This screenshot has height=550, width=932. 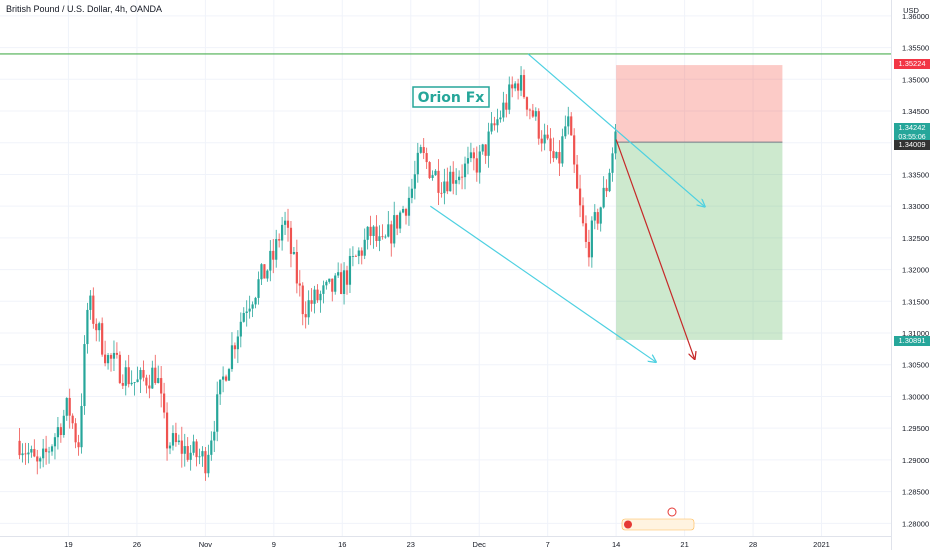 What do you see at coordinates (915, 365) in the screenshot?
I see `y-tick-label: 1.30500` at bounding box center [915, 365].